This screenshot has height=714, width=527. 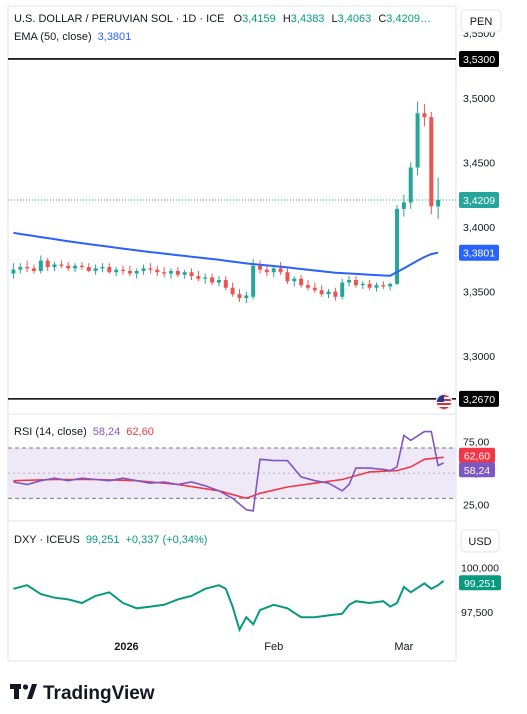 I want to click on rsi-tag: 58,24, so click(x=477, y=470).